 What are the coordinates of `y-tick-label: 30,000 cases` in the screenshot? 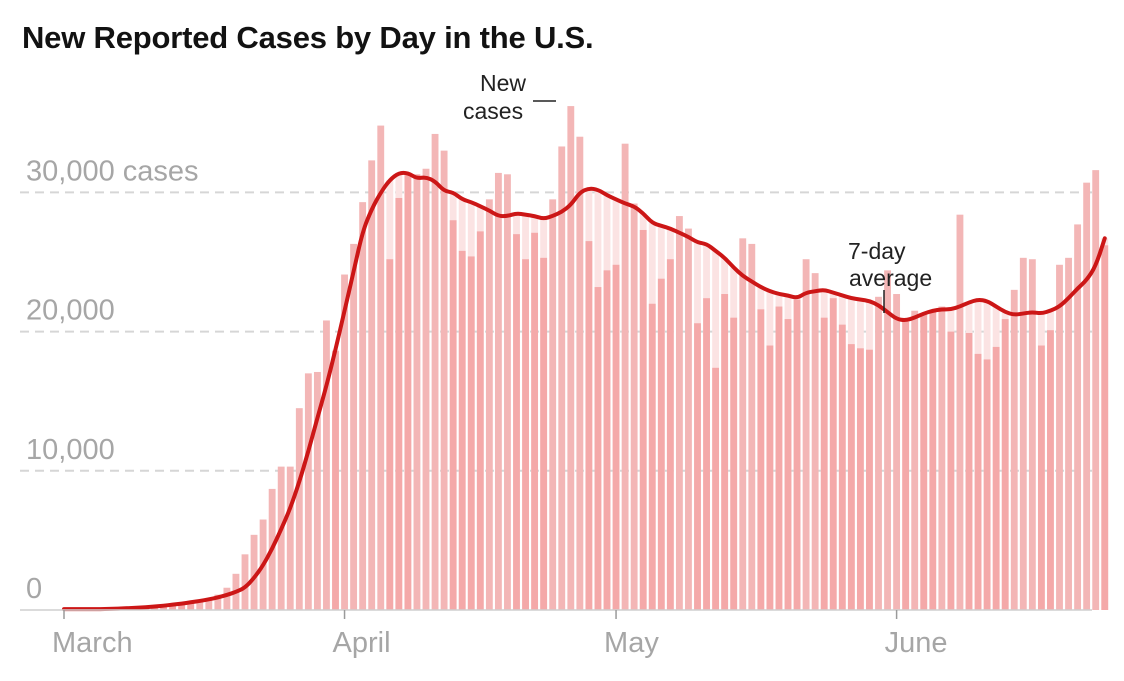 It's located at (112, 171).